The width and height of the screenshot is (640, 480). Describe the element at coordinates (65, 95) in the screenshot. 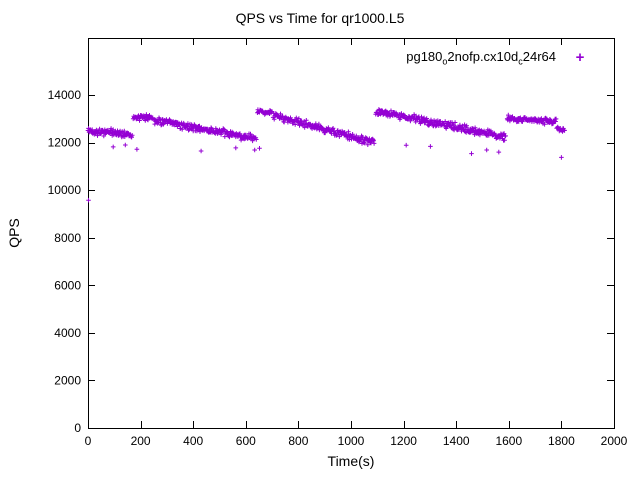

I see `svg-text: 14000` at that location.